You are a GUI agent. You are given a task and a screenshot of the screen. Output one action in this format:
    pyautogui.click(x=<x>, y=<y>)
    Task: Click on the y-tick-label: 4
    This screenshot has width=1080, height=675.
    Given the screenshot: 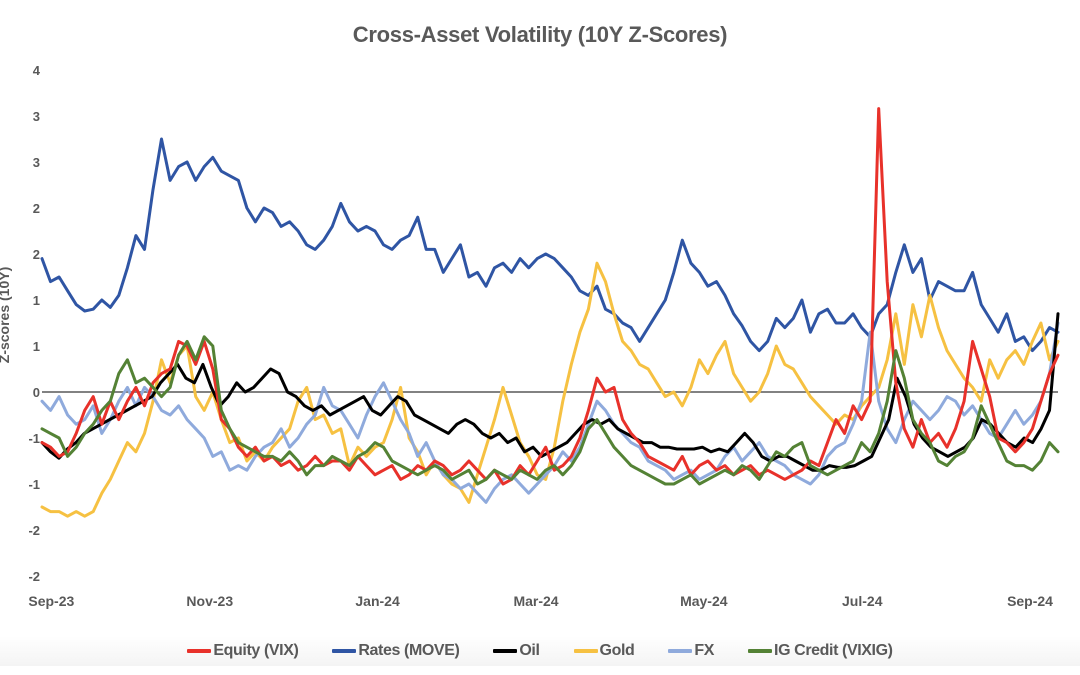 What is the action you would take?
    pyautogui.click(x=37, y=70)
    